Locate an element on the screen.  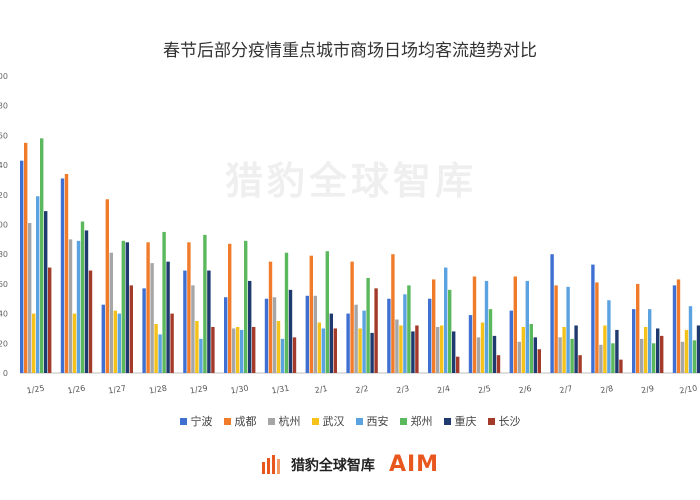
bar-武汉-1/28 is located at coordinates (156, 348).